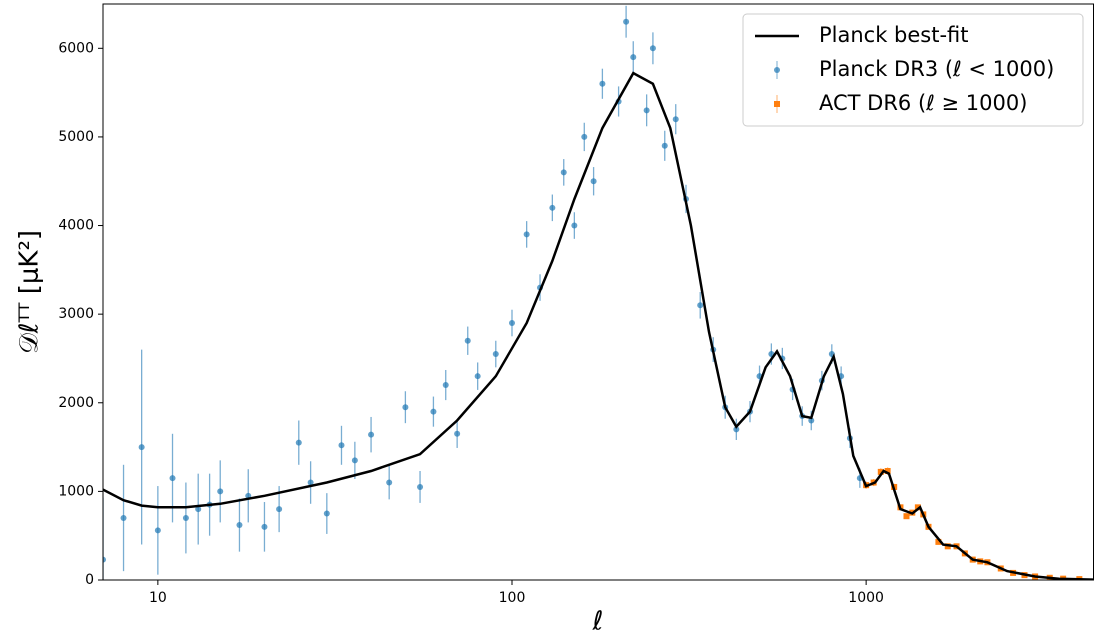  Describe the element at coordinates (76, 48) in the screenshot. I see `y-tick-label: 6000` at that location.